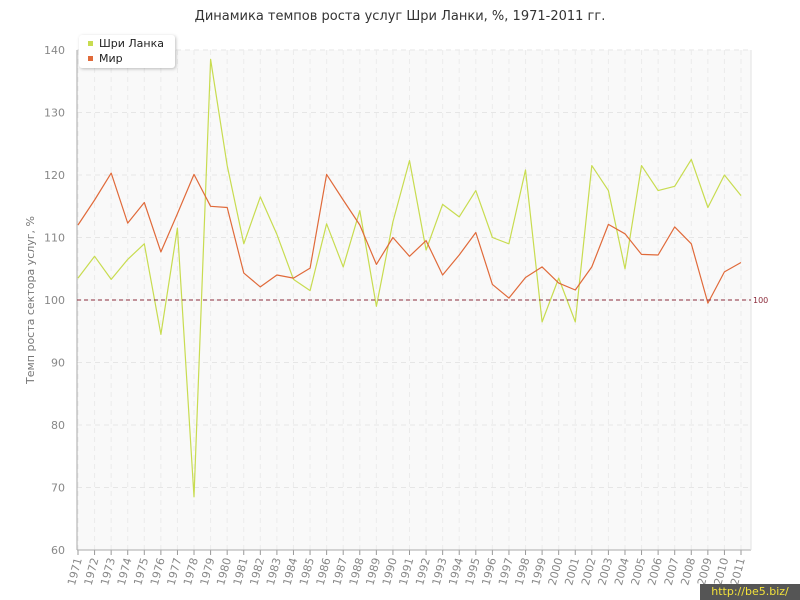  I want to click on y-tick-label: 120, so click(54, 175).